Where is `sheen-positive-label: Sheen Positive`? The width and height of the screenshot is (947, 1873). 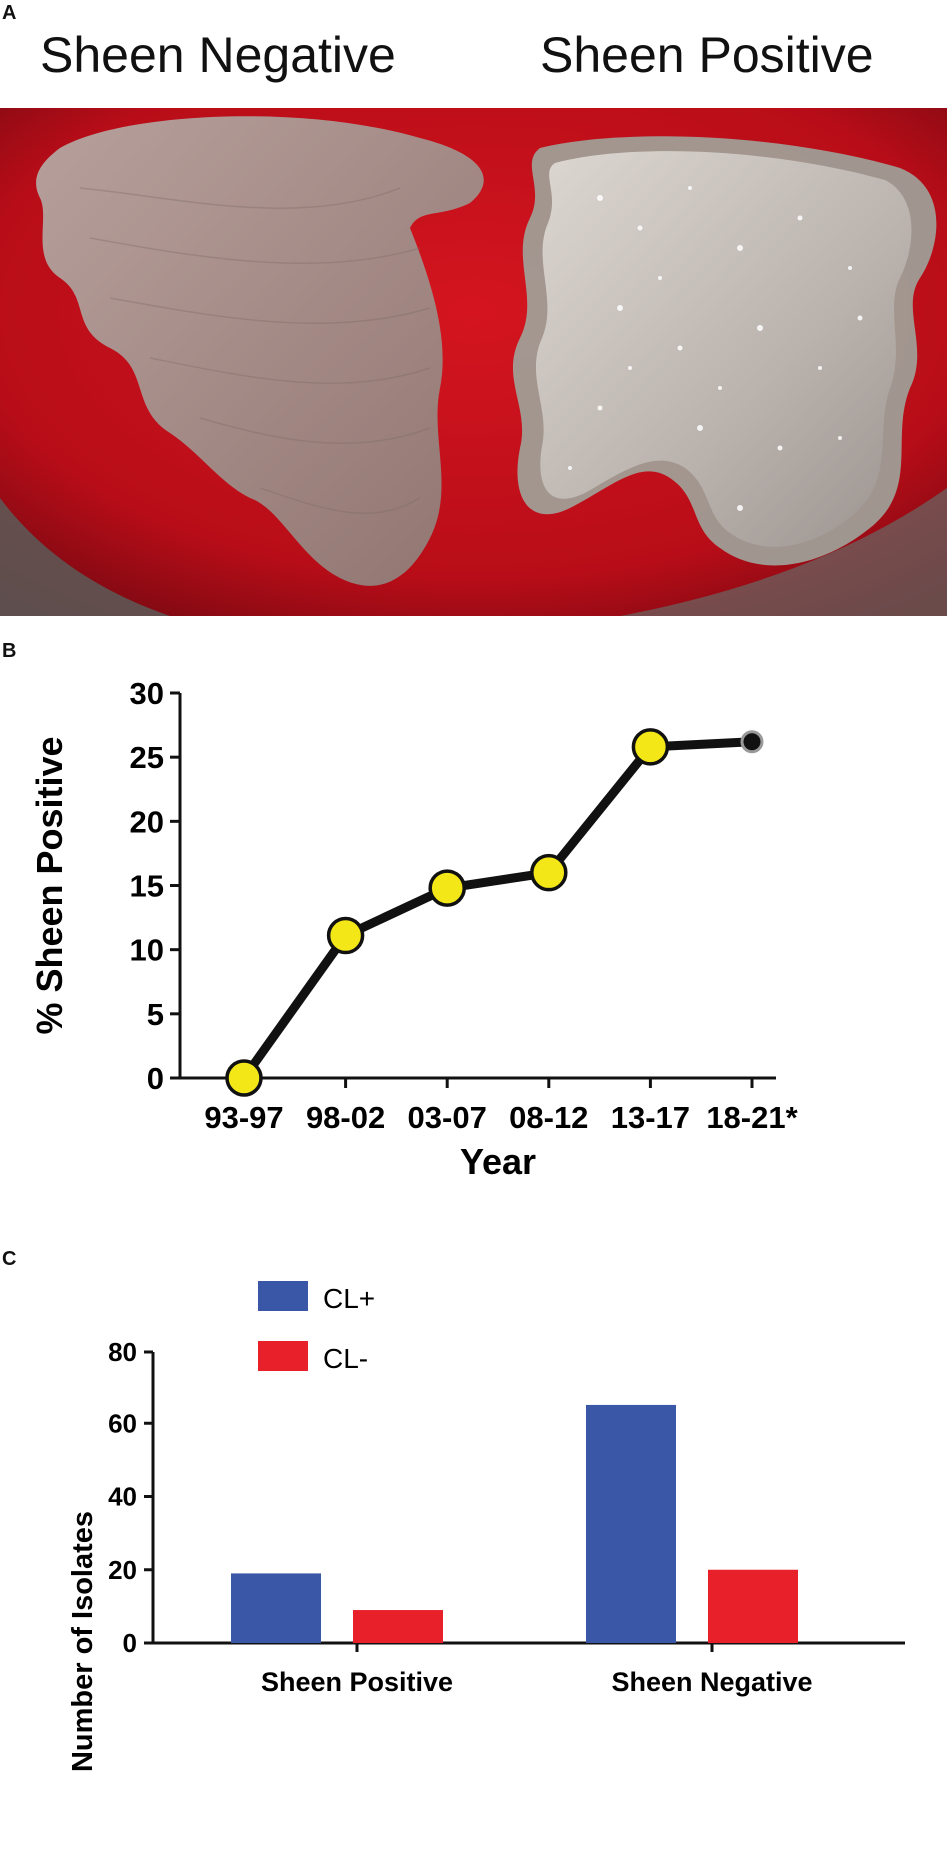 sheen-positive-label: Sheen Positive is located at coordinates (707, 55).